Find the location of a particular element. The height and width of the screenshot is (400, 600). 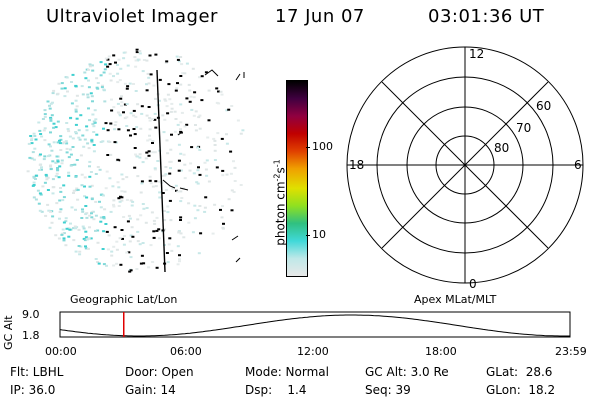

date-label: 17 Jun 07 is located at coordinates (320, 16).